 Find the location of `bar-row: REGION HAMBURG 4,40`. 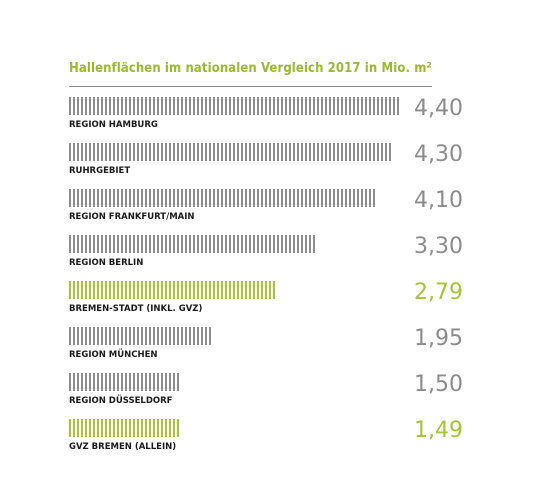

bar-row: REGION HAMBURG 4,40 is located at coordinates (266, 113).